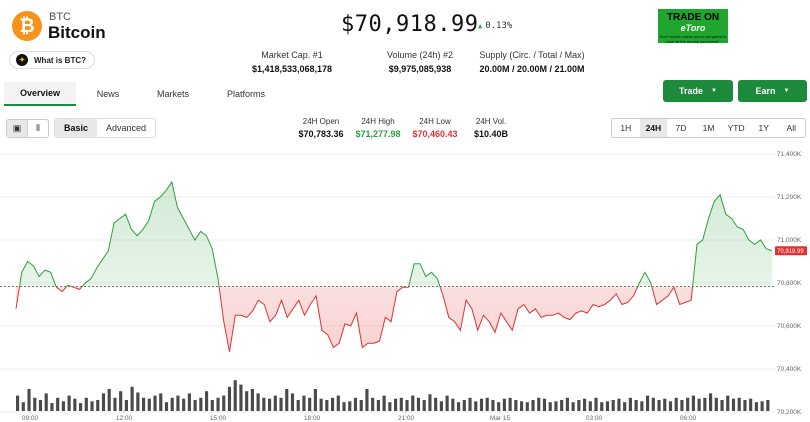  What do you see at coordinates (491, 134) in the screenshot?
I see `vol-value: $10.40B` at bounding box center [491, 134].